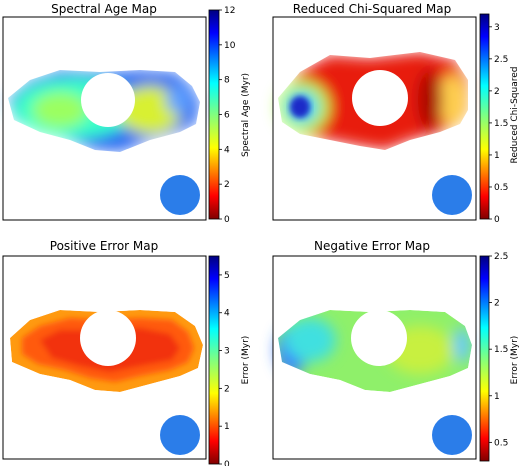 This screenshot has width=520, height=466. What do you see at coordinates (227, 81) in the screenshot?
I see `colorbar-tick-label: 8` at bounding box center [227, 81].